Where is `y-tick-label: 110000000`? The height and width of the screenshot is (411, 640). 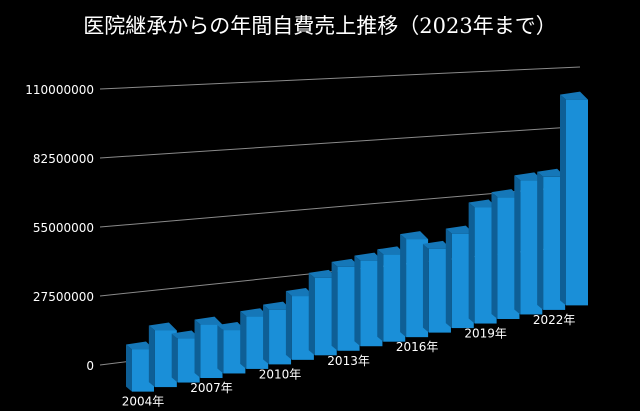 y-tick-label: 110000000 is located at coordinates (59, 90).